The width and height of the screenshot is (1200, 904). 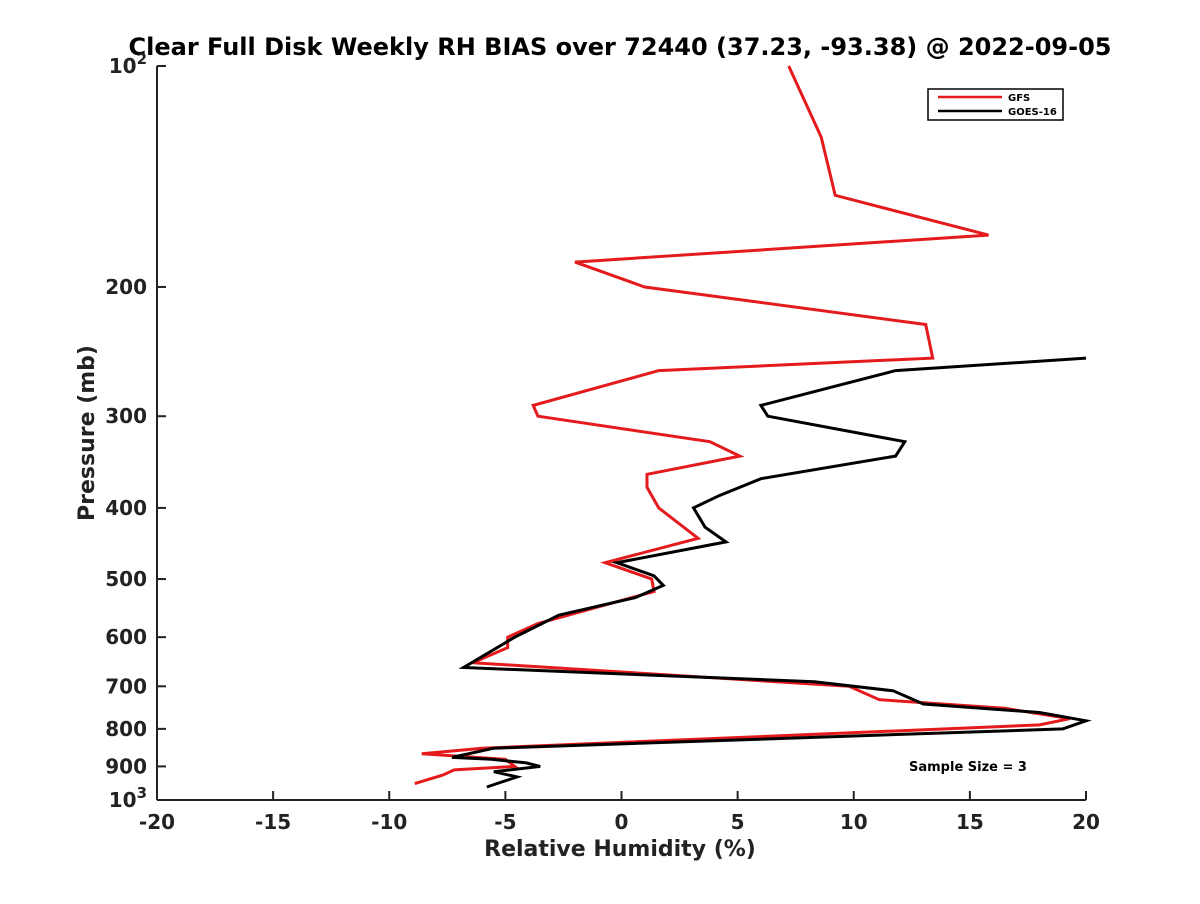 I want to click on legend: GFS GOES-16, so click(x=995, y=104).